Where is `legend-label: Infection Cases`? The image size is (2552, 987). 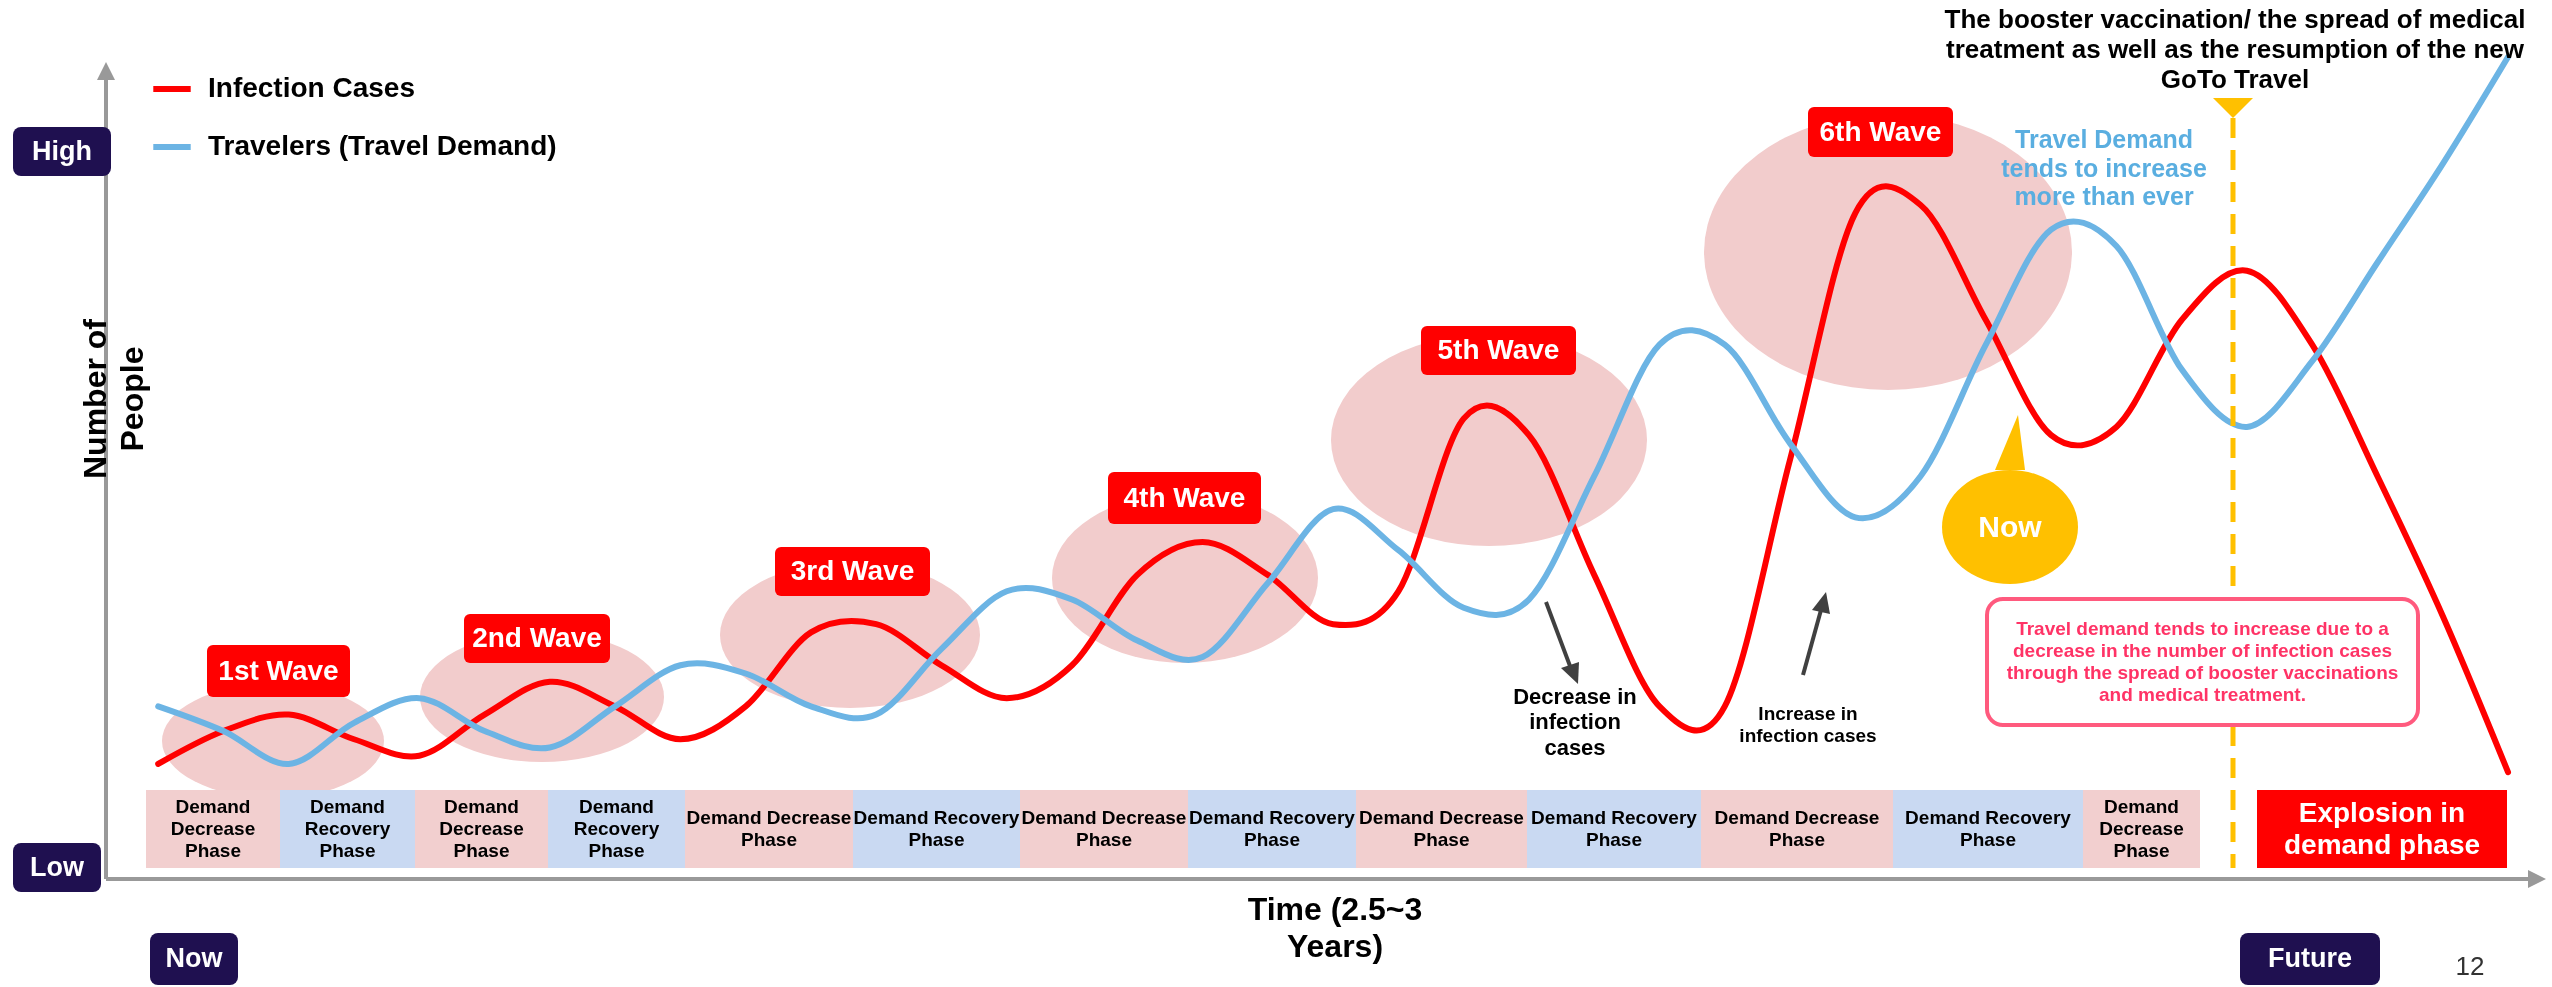 legend-label: Infection Cases is located at coordinates (311, 87).